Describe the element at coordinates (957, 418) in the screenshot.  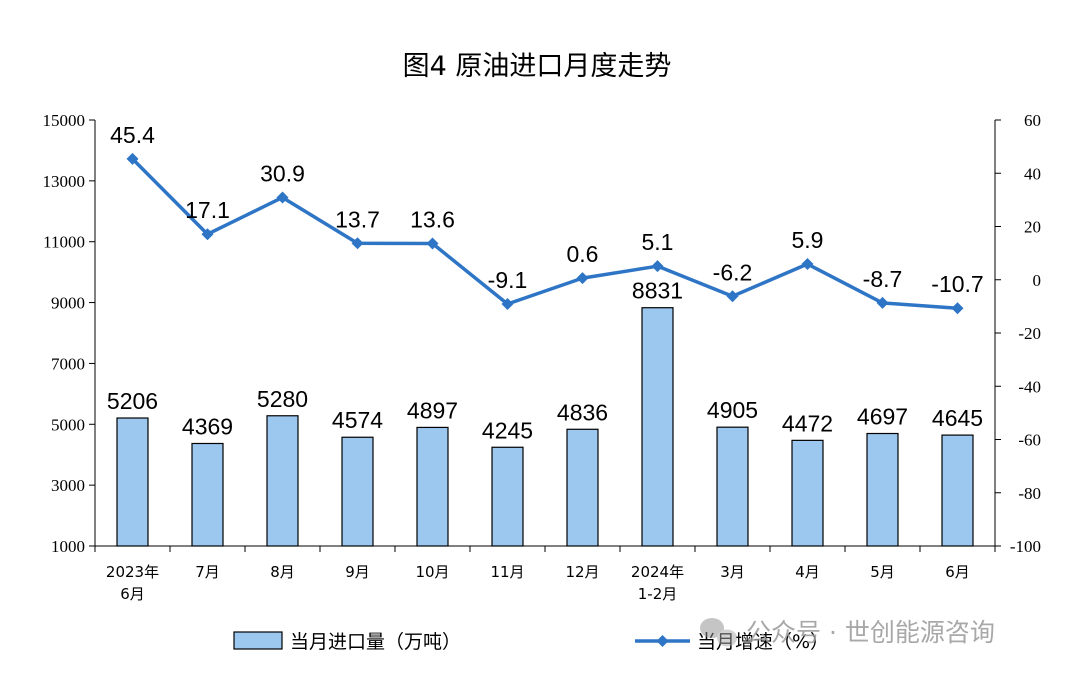
I see `bar-data-label: 4645` at that location.